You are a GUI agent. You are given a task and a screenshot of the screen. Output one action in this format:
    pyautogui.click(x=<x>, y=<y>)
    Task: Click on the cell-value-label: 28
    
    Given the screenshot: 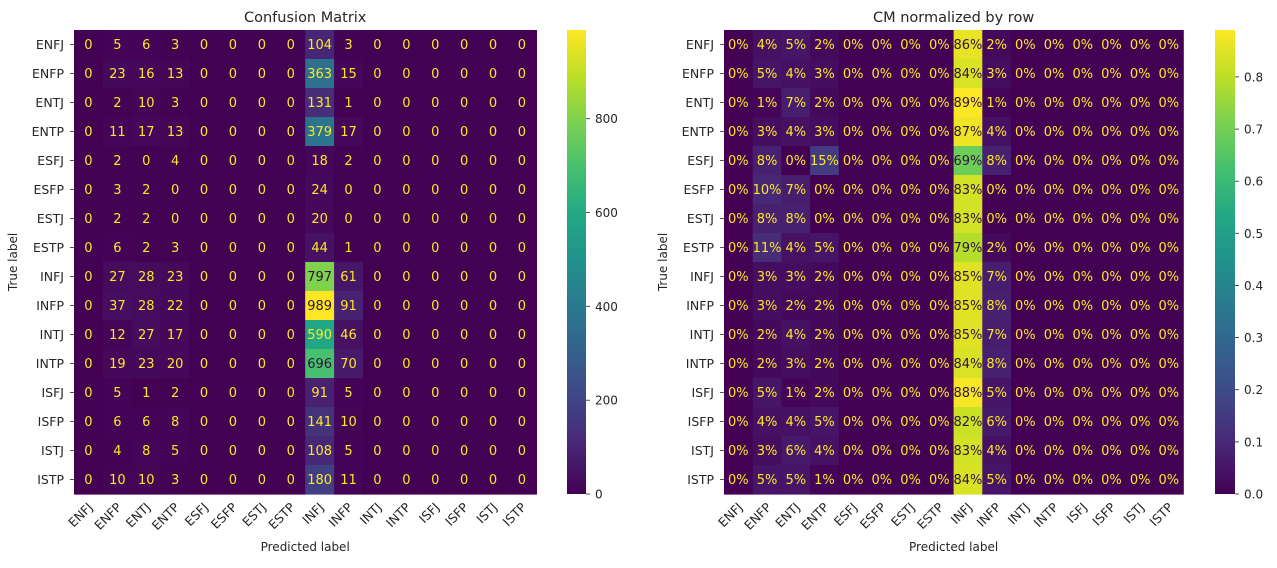 What is the action you would take?
    pyautogui.click(x=146, y=306)
    